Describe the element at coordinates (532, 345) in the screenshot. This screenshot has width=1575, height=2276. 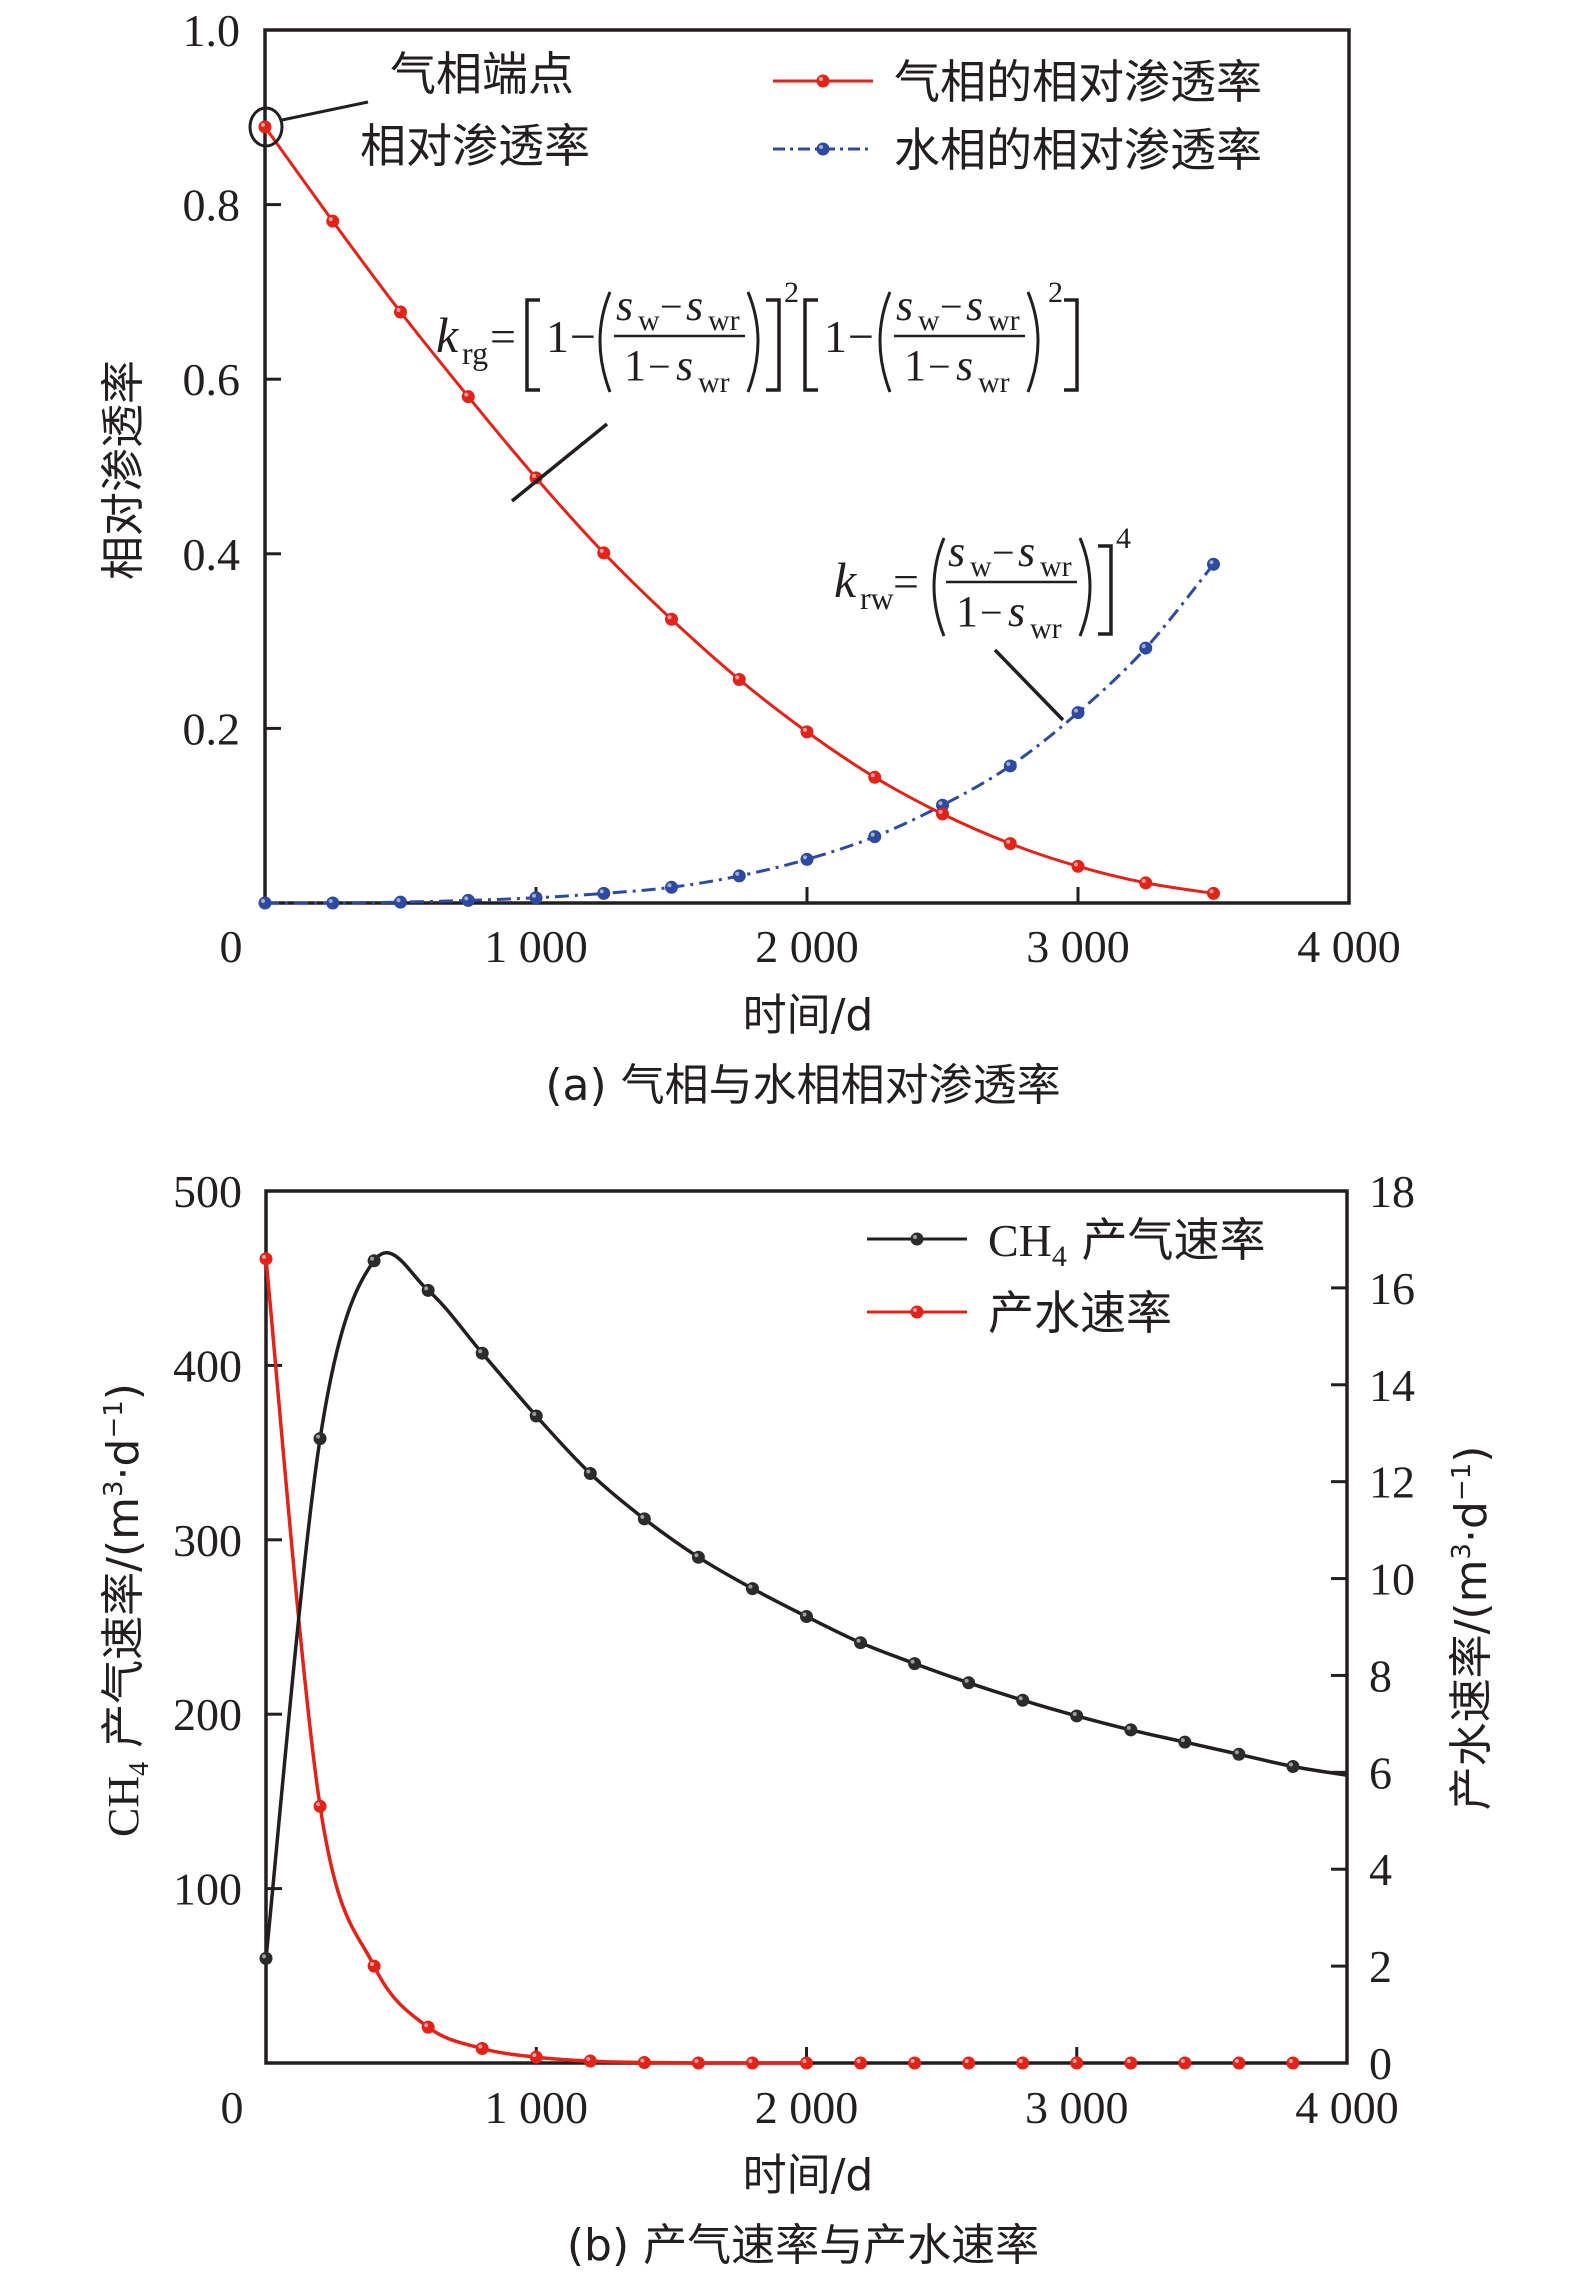
I see `krg-left-bracket` at that location.